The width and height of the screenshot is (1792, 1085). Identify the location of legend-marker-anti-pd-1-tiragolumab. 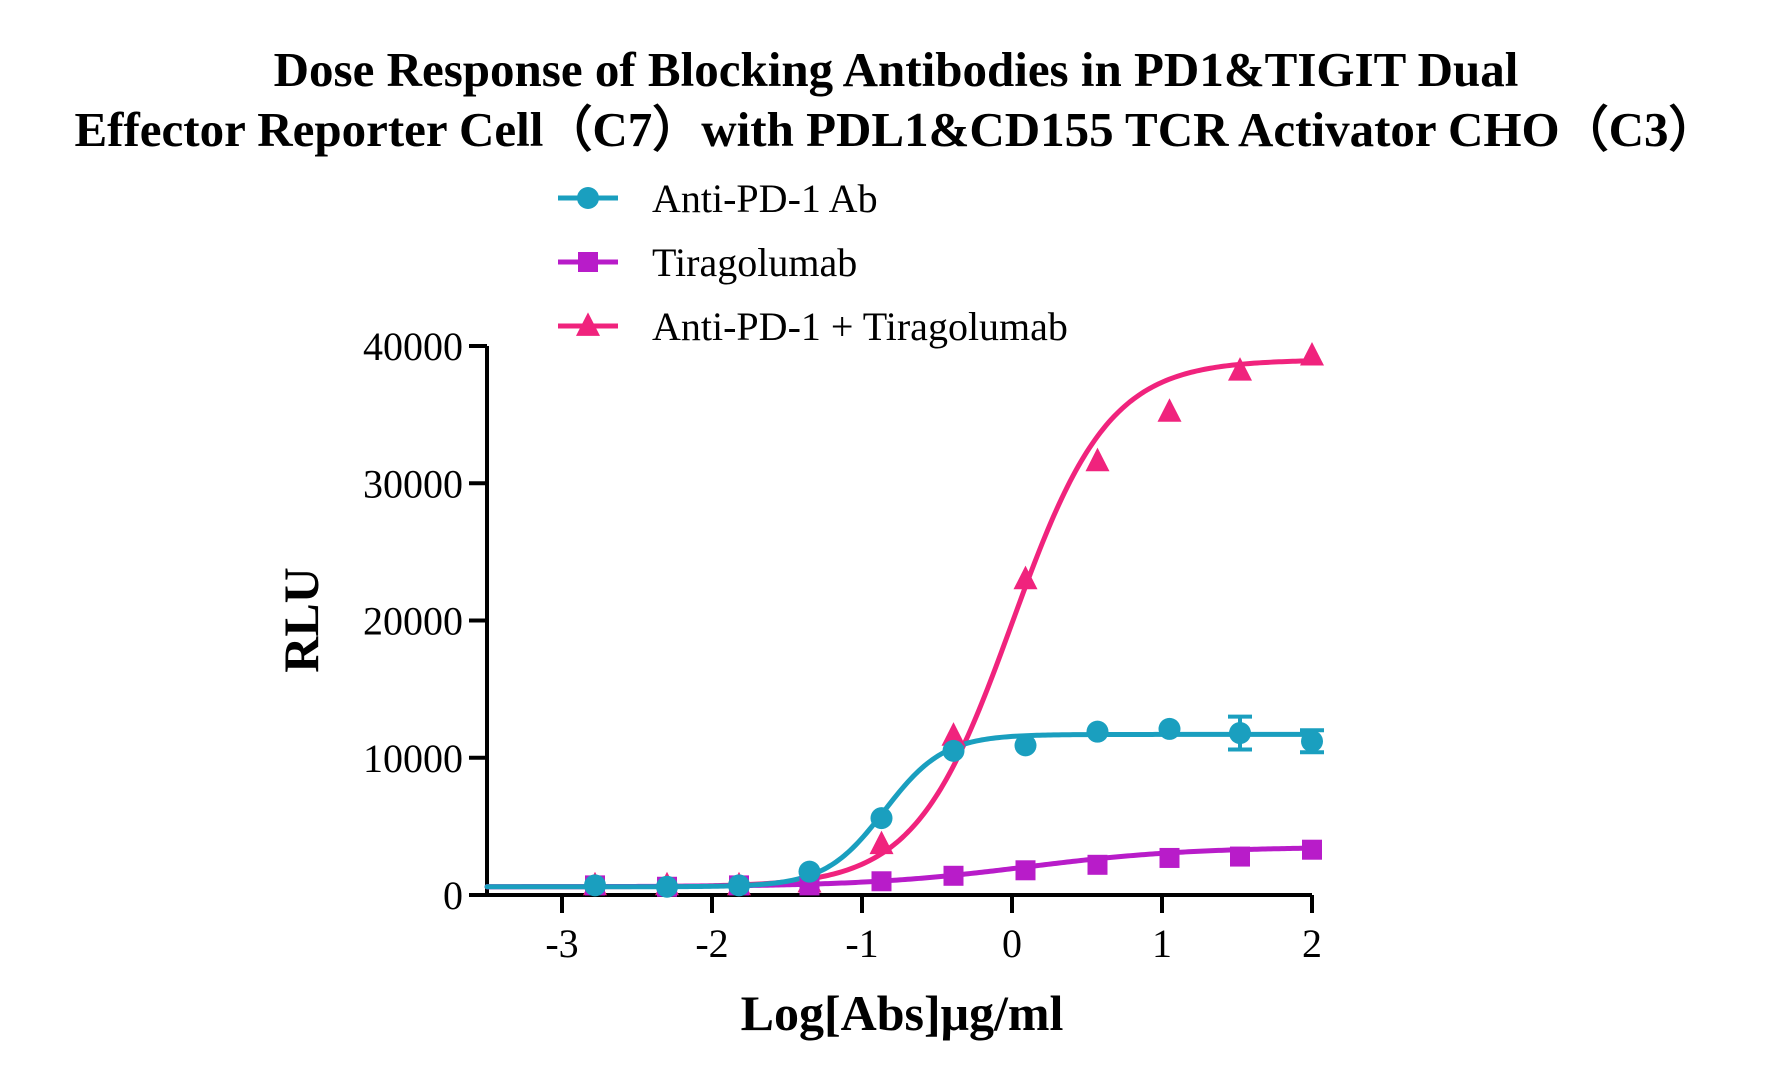
(588, 324).